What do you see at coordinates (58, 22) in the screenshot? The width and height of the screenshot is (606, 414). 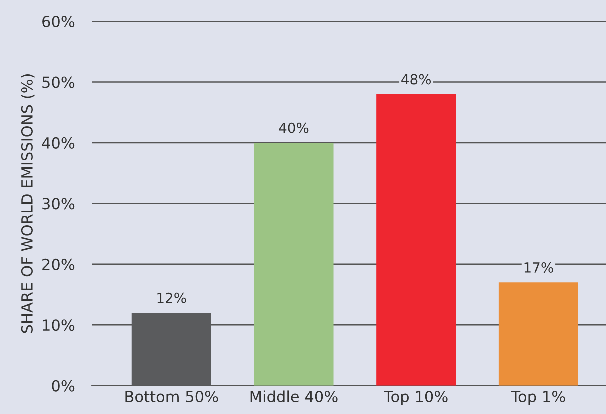 I see `y-tick-label: 60%` at bounding box center [58, 22].